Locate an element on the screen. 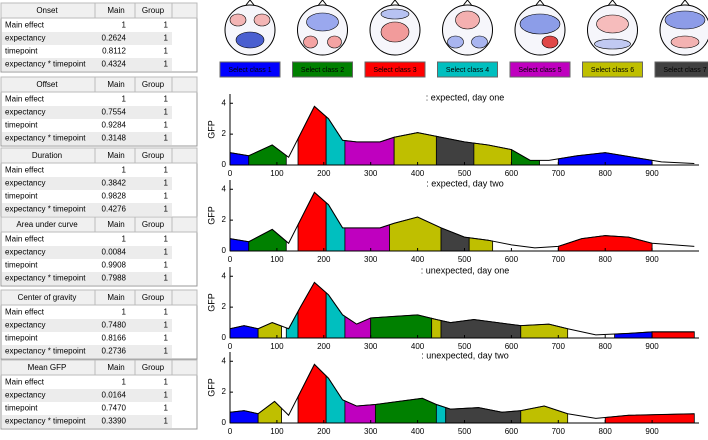 The image size is (708, 440). x-tick-label: 0 is located at coordinates (230, 173).